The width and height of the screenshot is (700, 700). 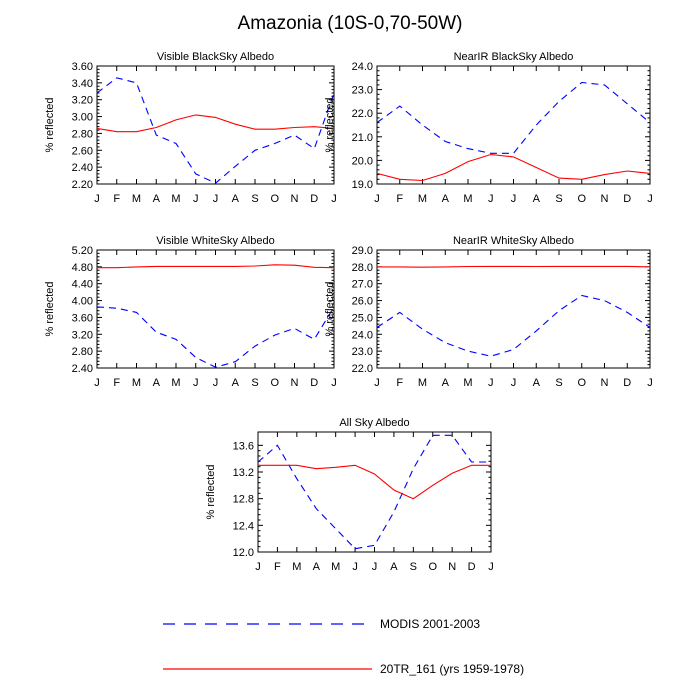 What do you see at coordinates (243, 473) in the screenshot?
I see `y-tick-label: 13.2` at bounding box center [243, 473].